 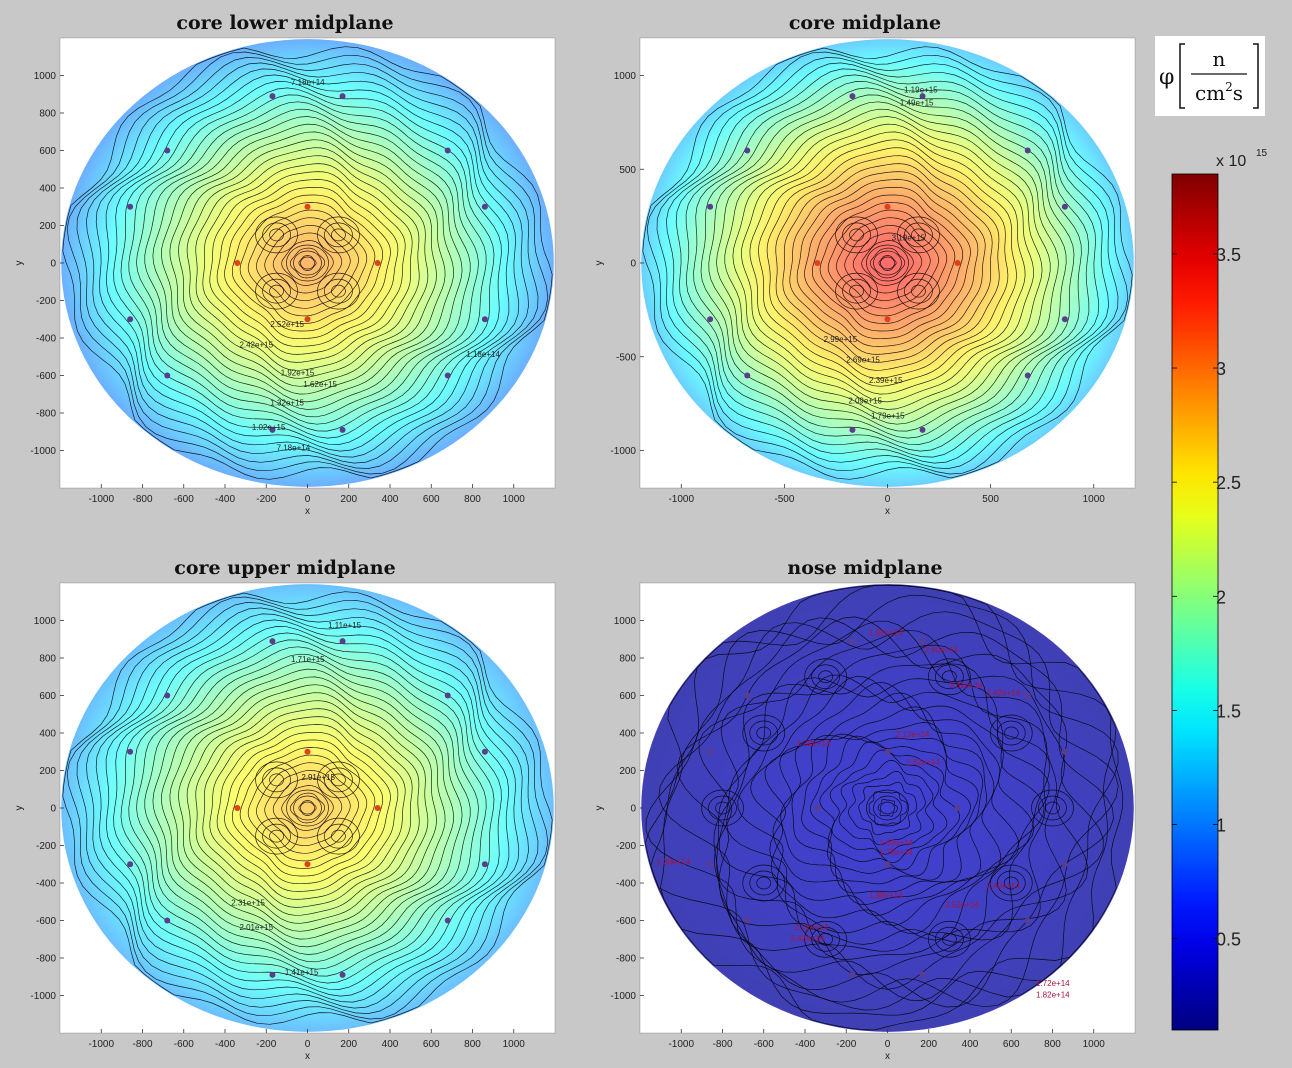 What do you see at coordinates (1221, 826) in the screenshot?
I see `colorbar-tick-label: 1` at bounding box center [1221, 826].